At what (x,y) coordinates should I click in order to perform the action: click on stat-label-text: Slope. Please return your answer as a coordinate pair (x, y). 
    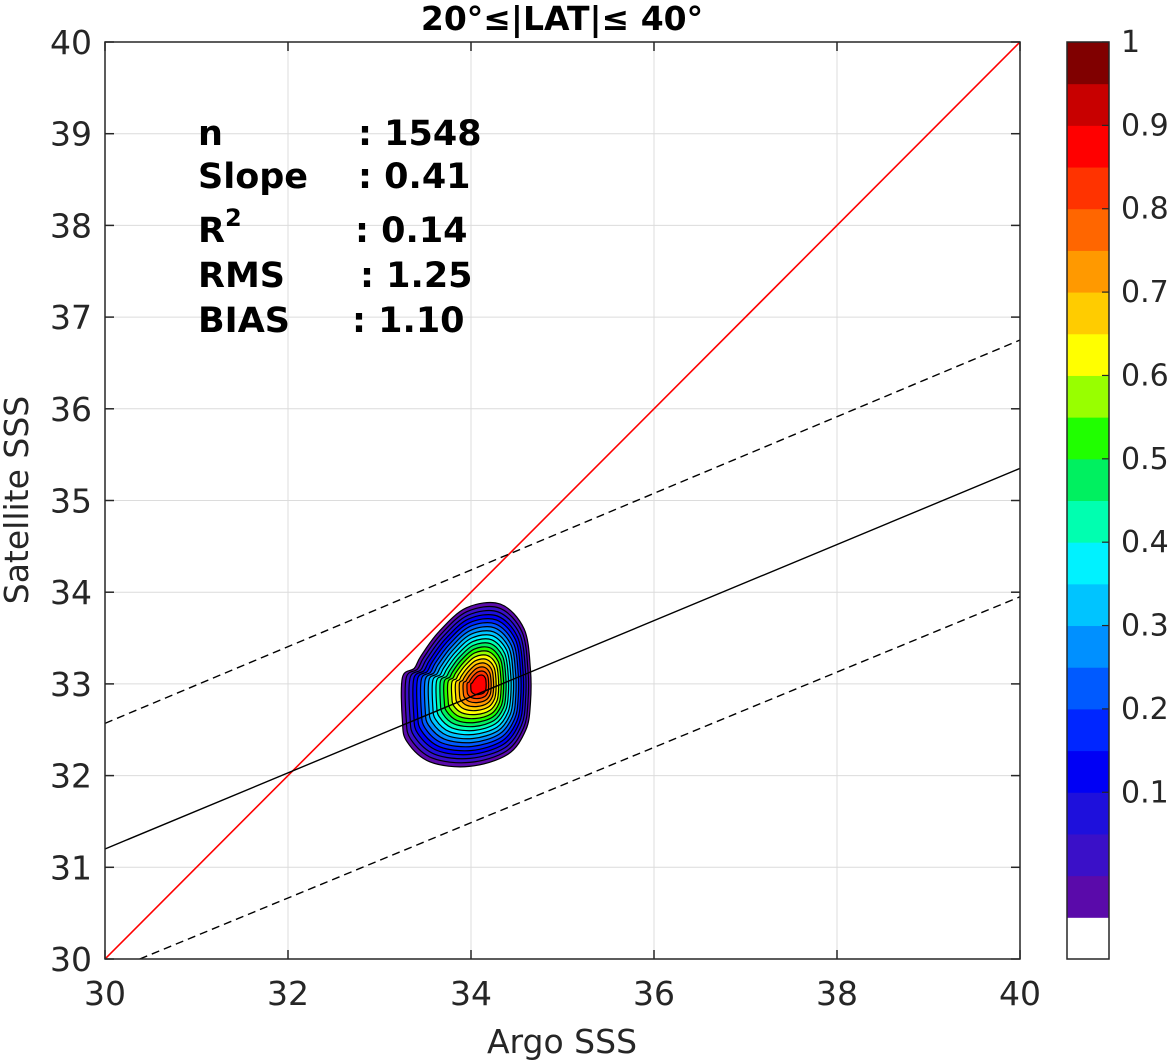
    Looking at the image, I should click on (253, 177).